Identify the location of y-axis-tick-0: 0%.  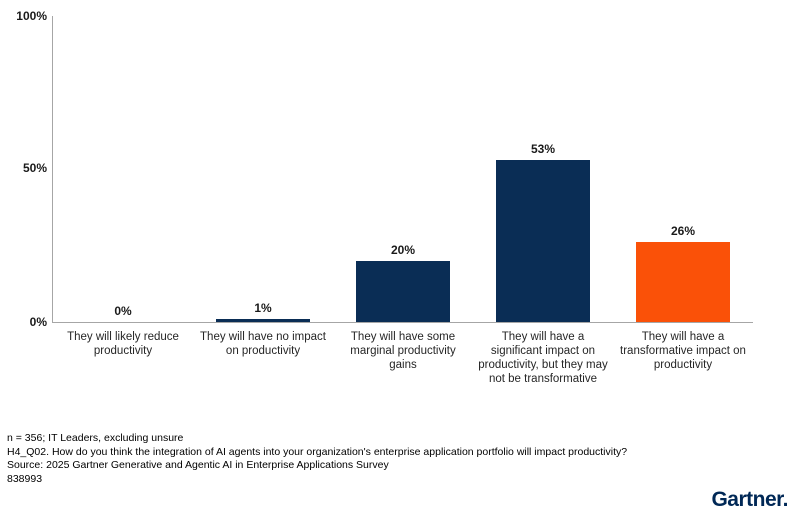
(38, 322).